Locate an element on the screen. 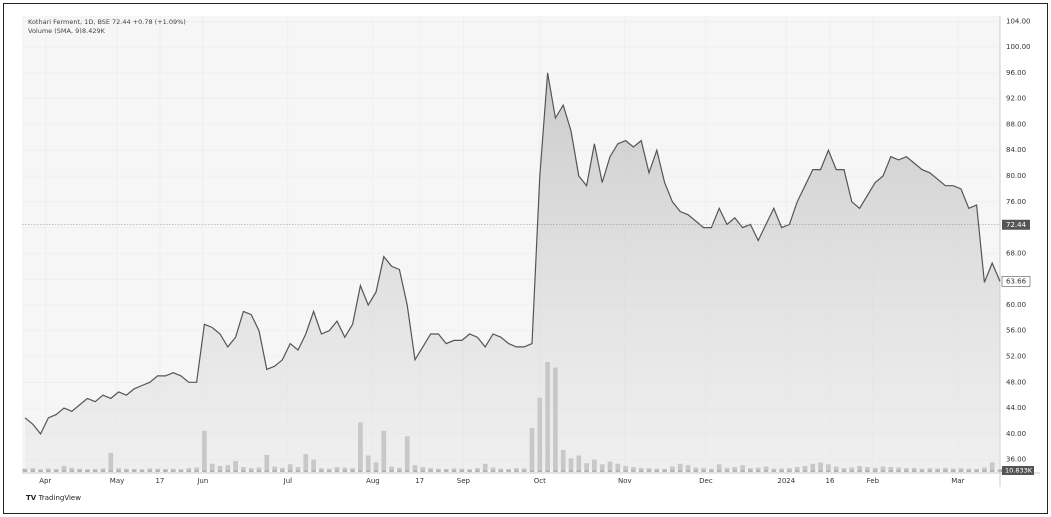  y-tick-label: 80.00 is located at coordinates (1016, 176).